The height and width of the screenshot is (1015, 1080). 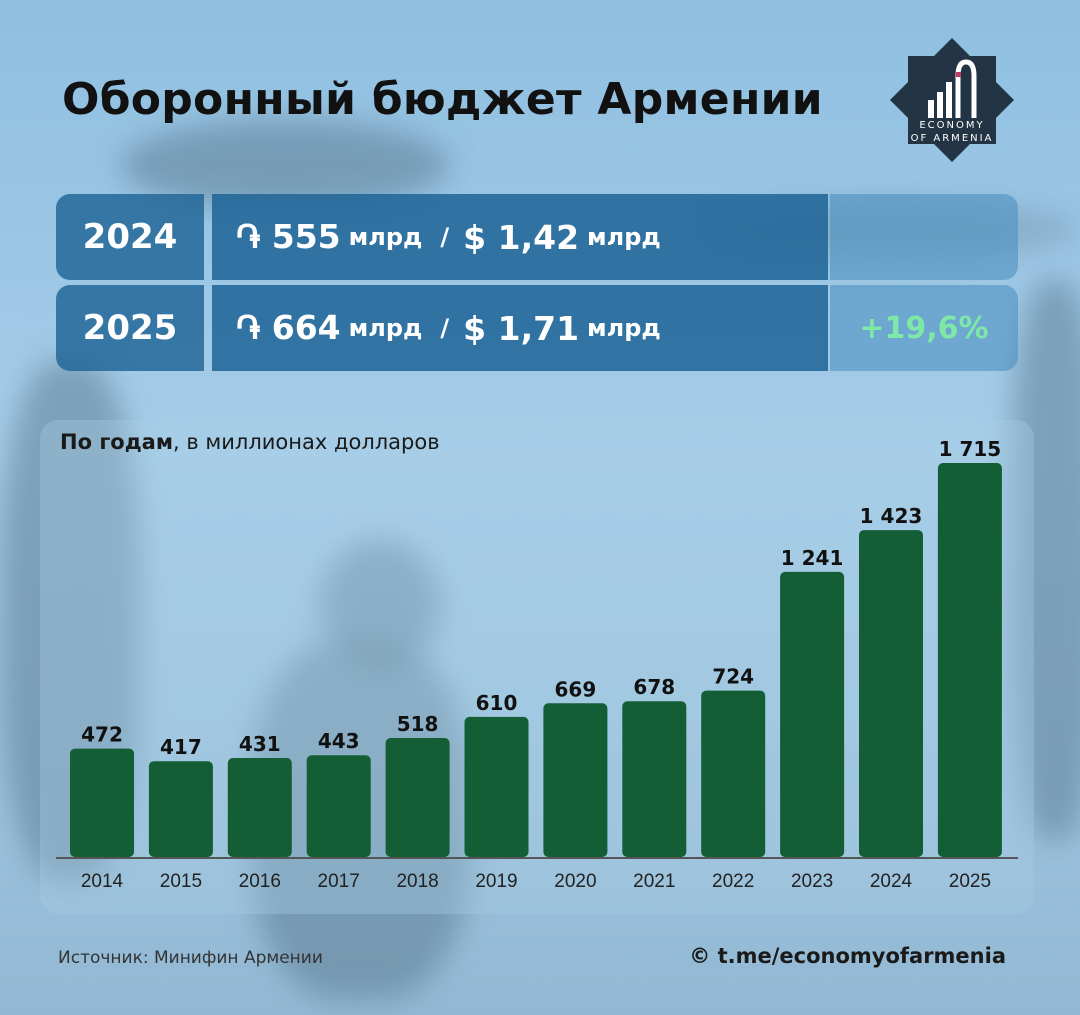 What do you see at coordinates (924, 328) in the screenshot?
I see `summary-change: +19,6%` at bounding box center [924, 328].